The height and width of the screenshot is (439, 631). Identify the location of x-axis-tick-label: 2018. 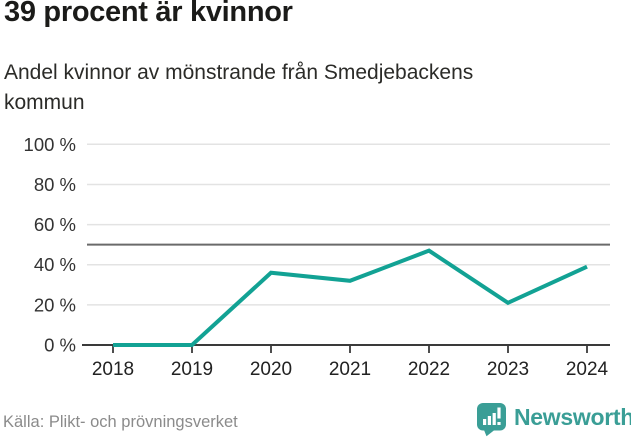
(113, 369).